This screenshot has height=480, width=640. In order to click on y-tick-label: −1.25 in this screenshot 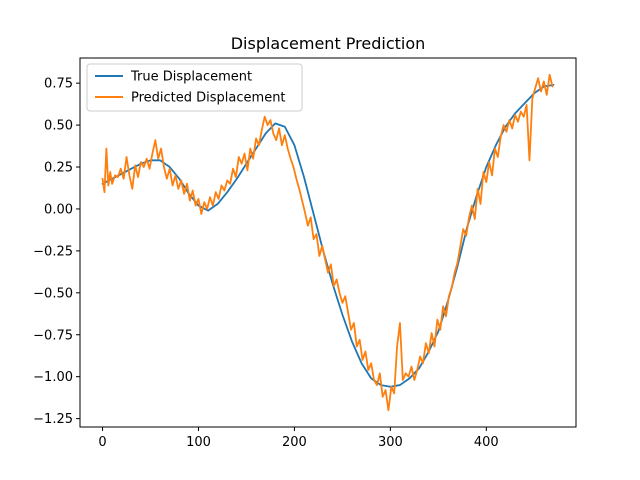, I will do `click(53, 419)`.